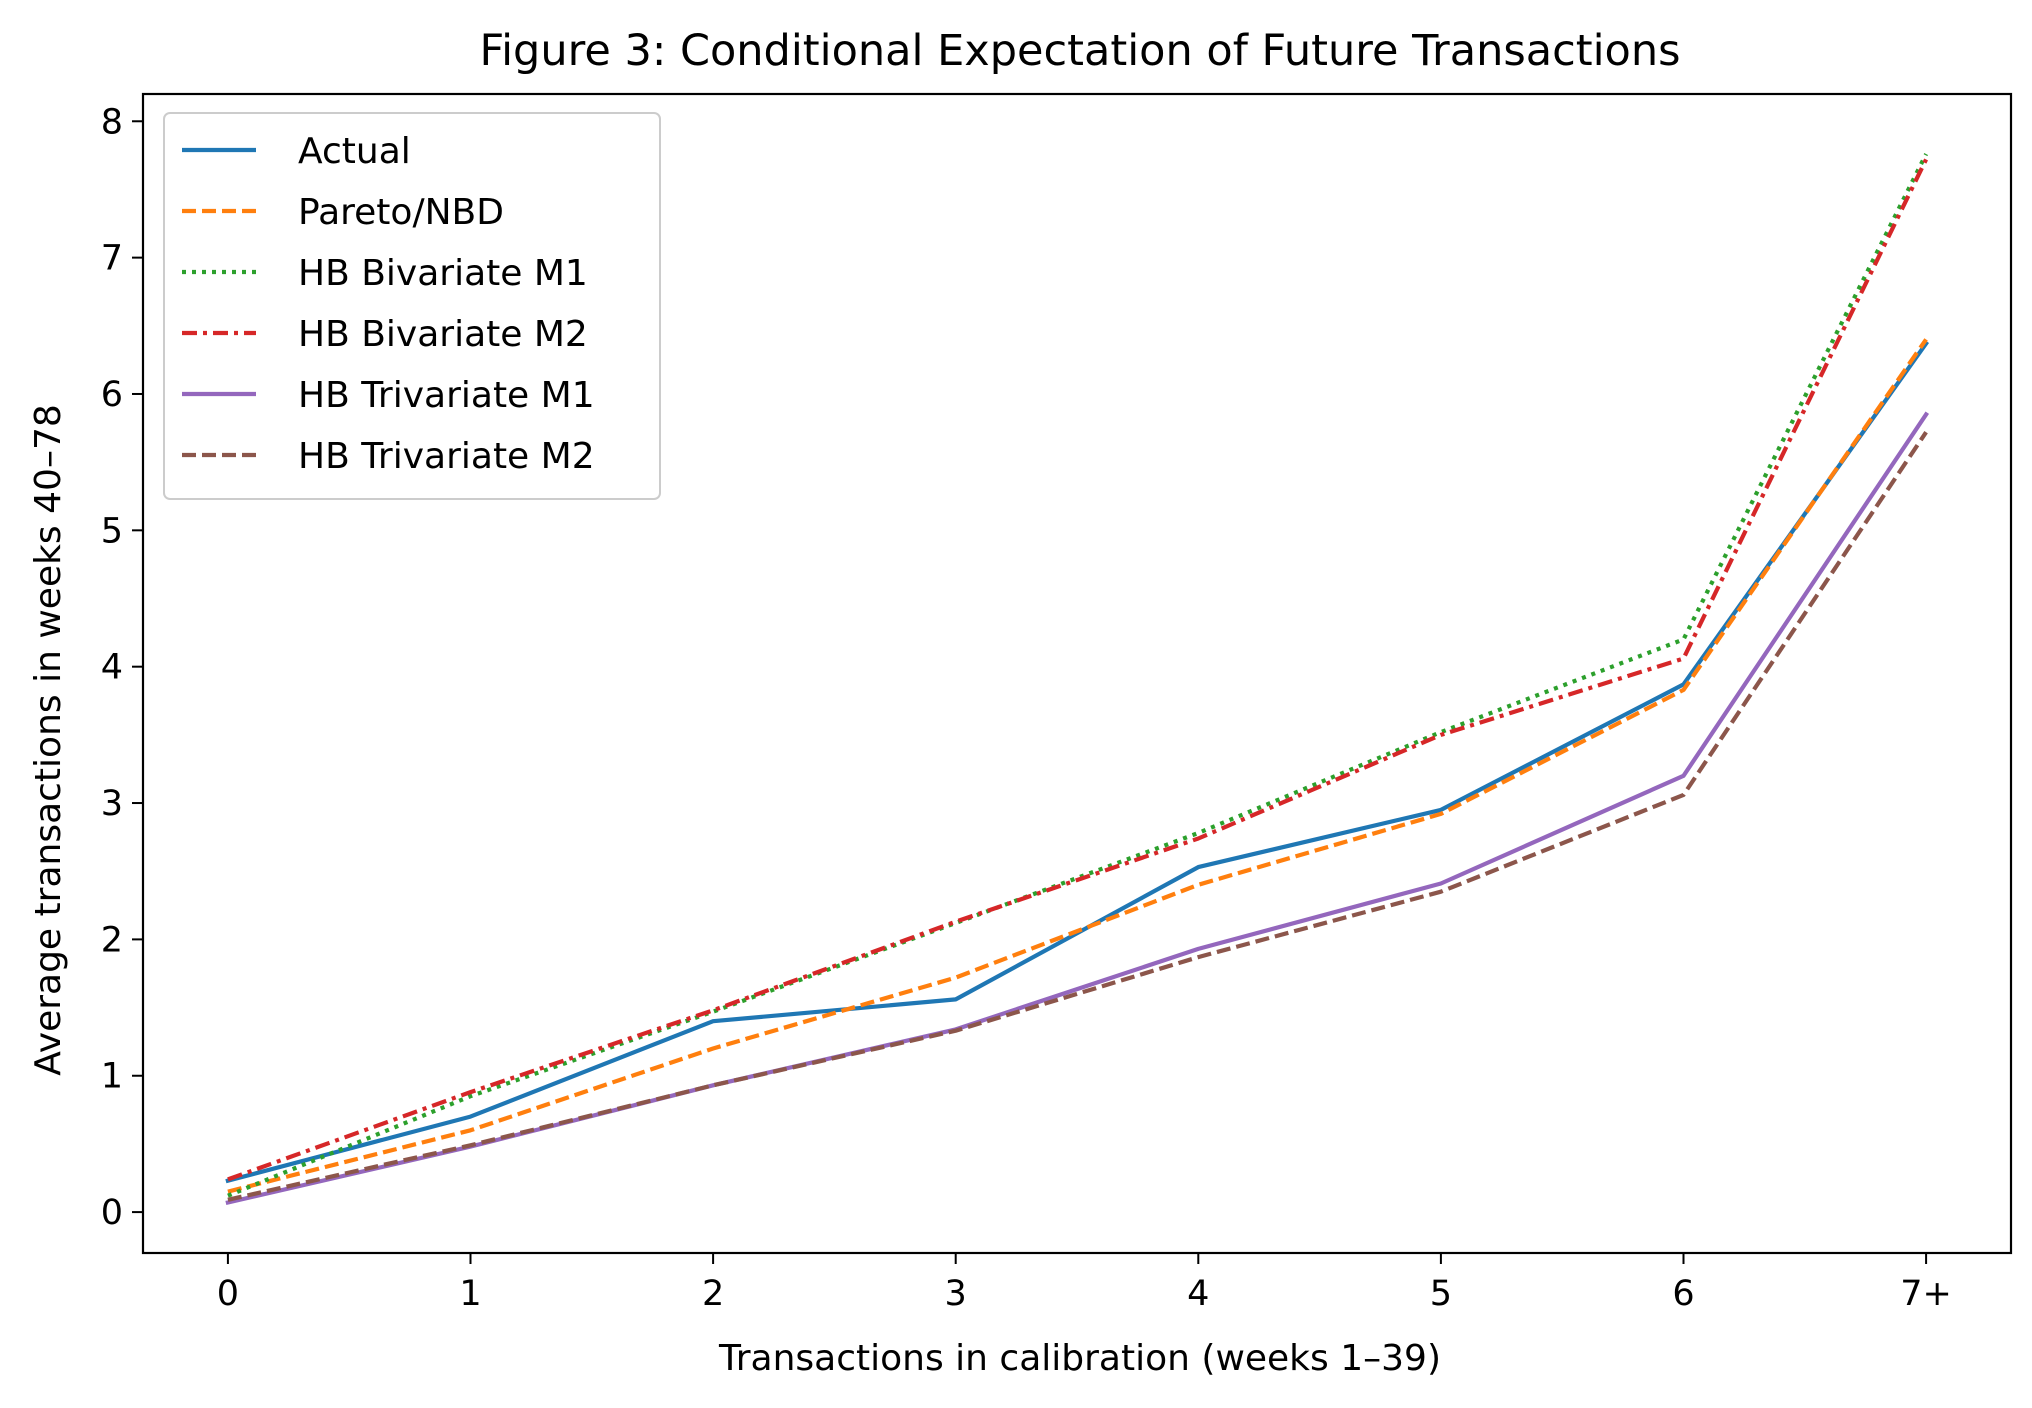 This screenshot has height=1408, width=2032. I want to click on y-tick-label: 1, so click(112, 1077).